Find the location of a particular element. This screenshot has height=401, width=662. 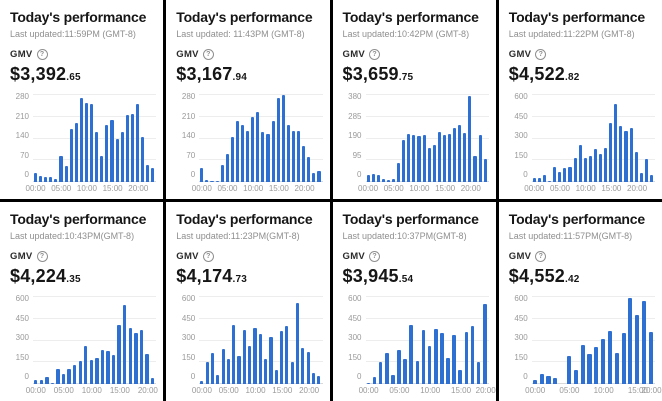

gmv-cents: .75 is located at coordinates (406, 77).